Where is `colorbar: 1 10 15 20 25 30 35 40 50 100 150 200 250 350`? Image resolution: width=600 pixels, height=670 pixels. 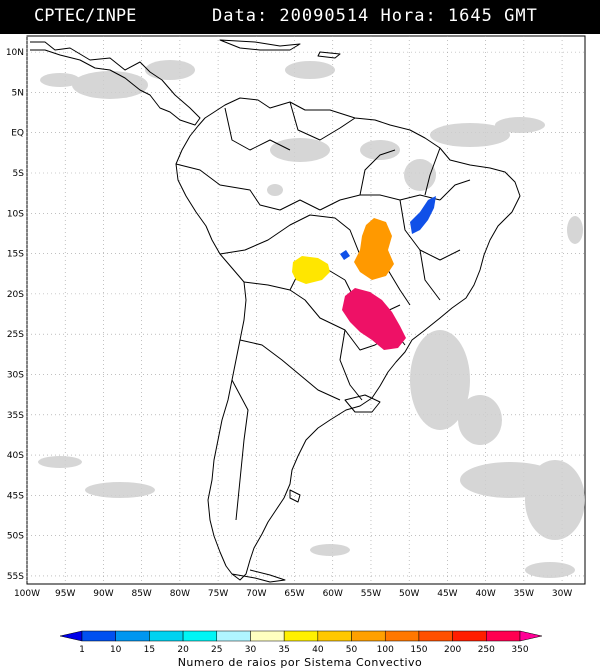
colorbar: 1 10 15 20 25 30 35 40 50 100 150 200 250 350 is located at coordinates (301, 642).